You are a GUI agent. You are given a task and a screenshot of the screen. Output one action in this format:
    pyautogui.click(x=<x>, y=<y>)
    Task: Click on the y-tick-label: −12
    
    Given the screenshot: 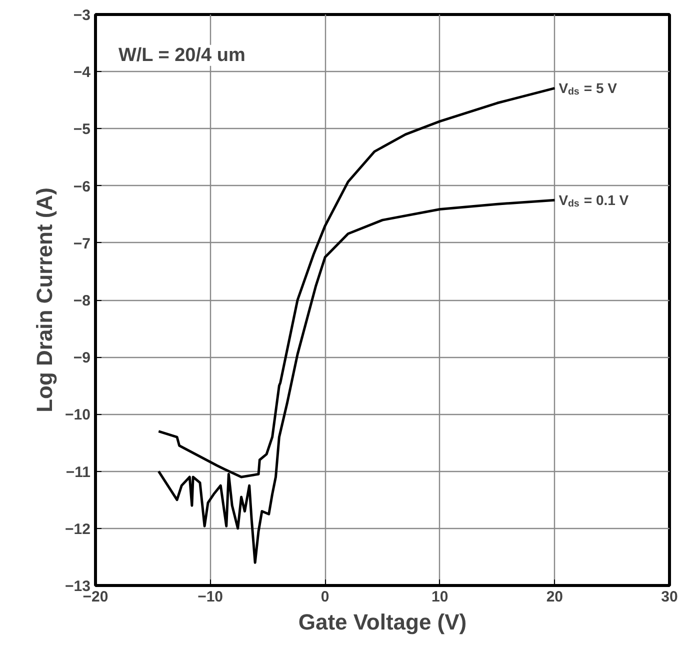 What is the action you would take?
    pyautogui.click(x=78, y=529)
    